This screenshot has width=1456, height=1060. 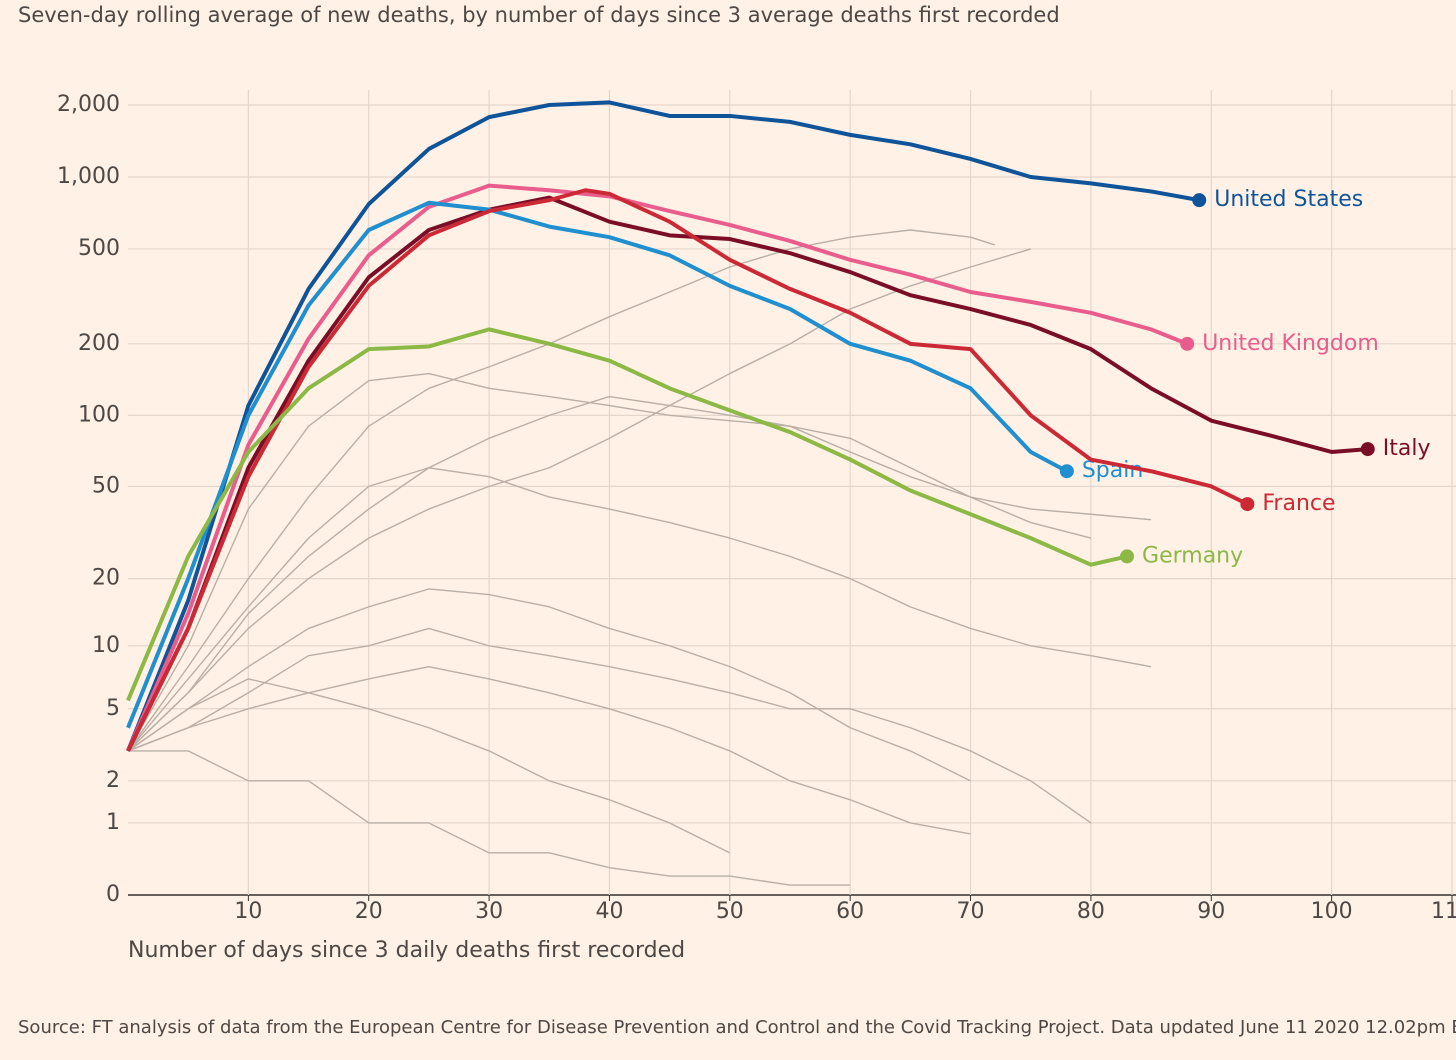 I want to click on x-tick-label: 40, so click(x=609, y=911).